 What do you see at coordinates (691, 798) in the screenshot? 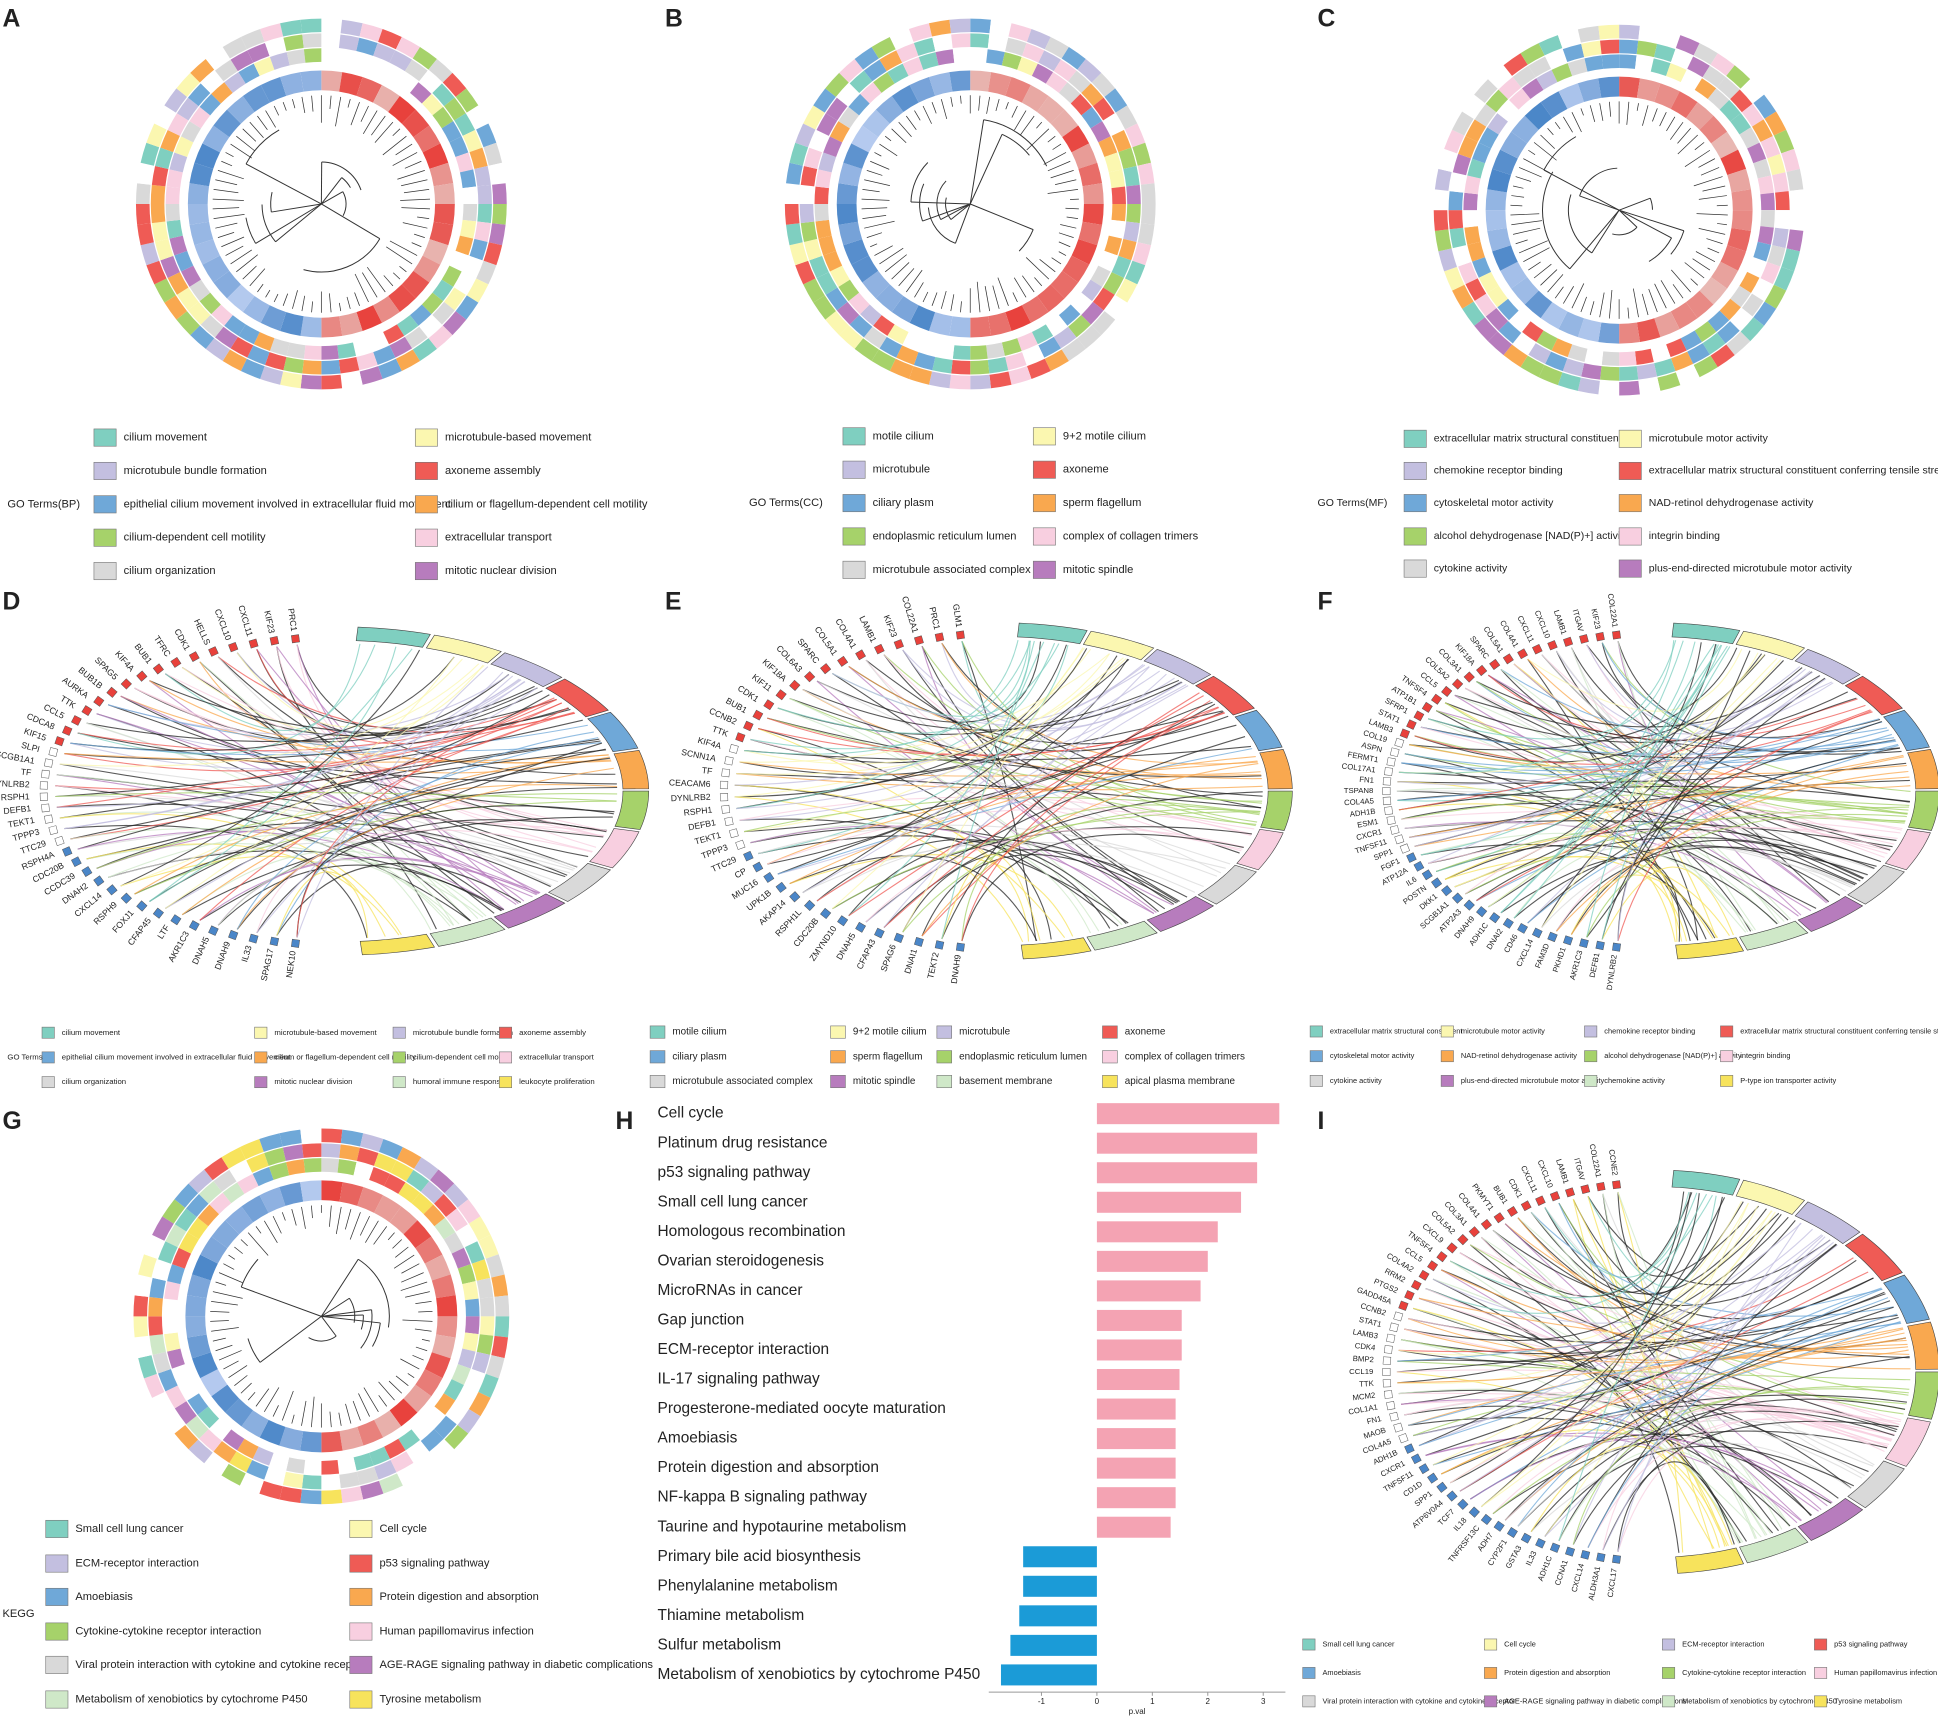
I see `gene-label: DYNLRB2` at bounding box center [691, 798].